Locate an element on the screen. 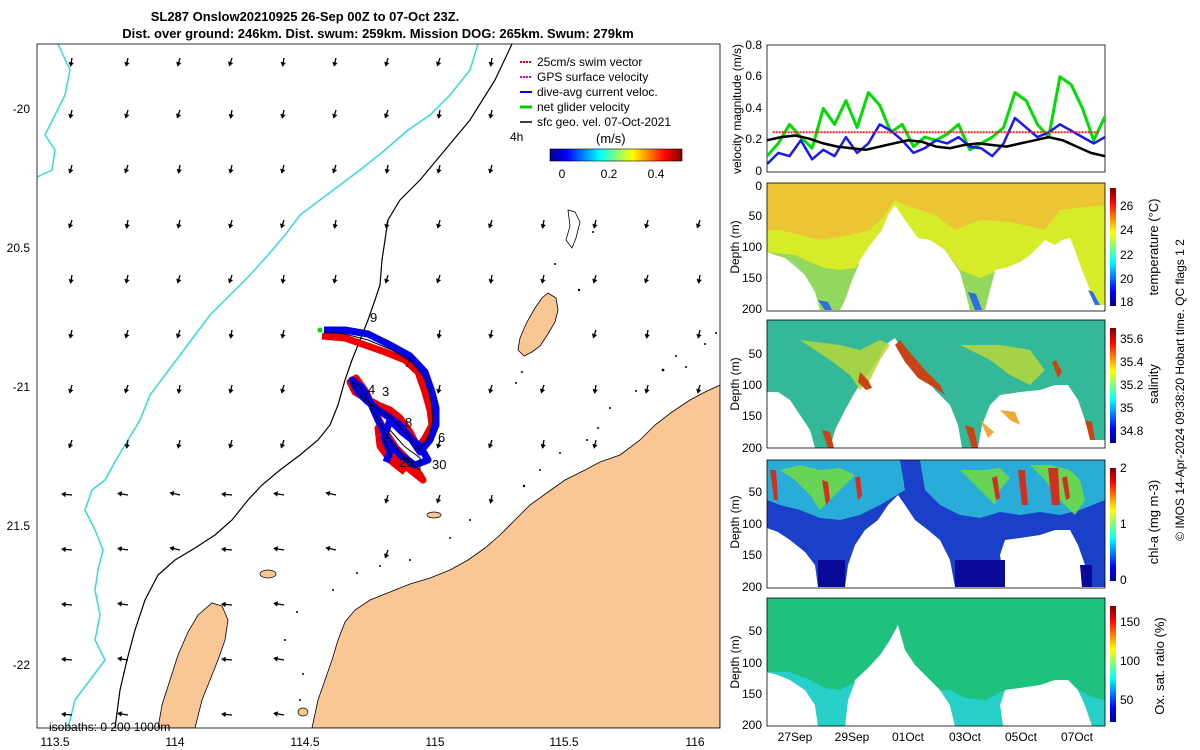  oxygen-axes is located at coordinates (936, 662).